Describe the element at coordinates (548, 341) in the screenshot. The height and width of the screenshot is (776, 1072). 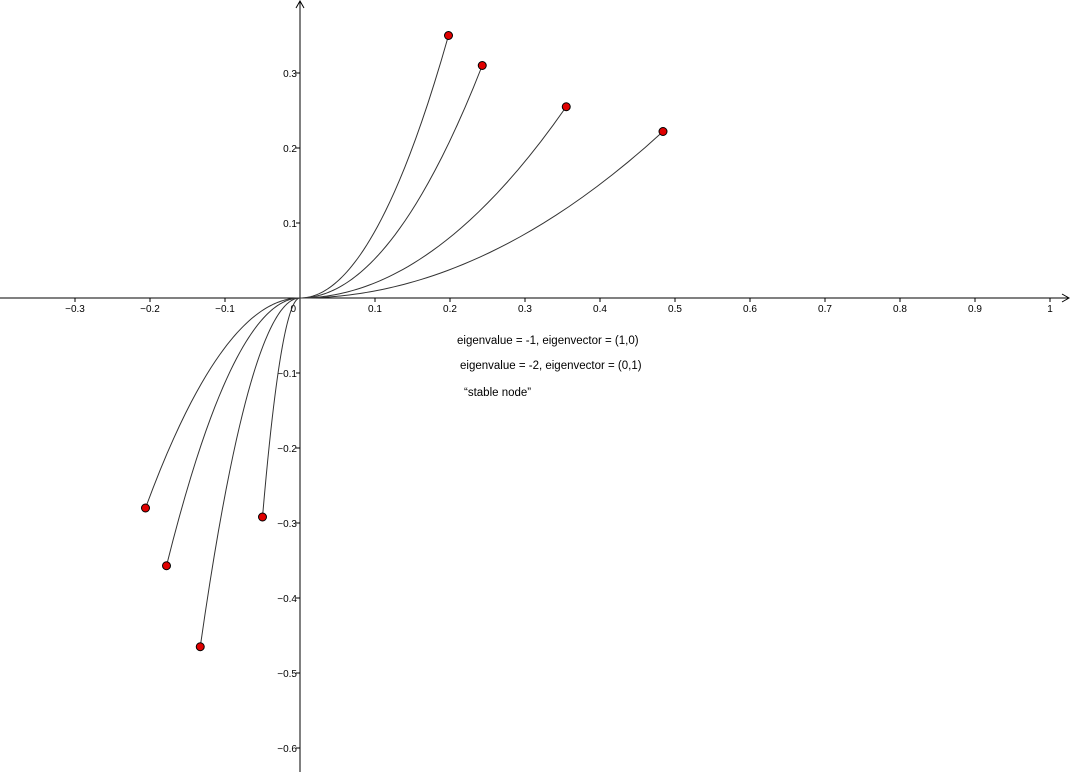
I see `eigen-annotation-1: eigenvalue = -1, eigenvector = (1,0)` at that location.